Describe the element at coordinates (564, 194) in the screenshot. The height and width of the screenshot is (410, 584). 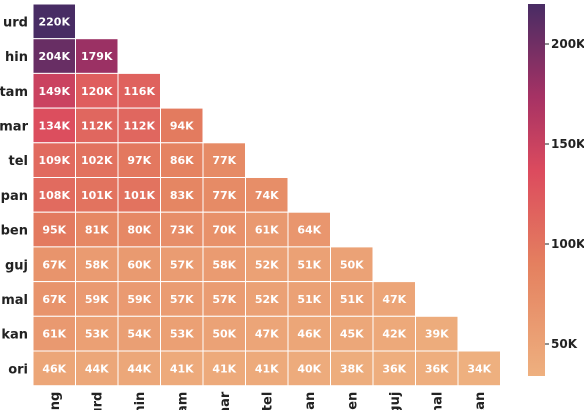
I see `colorbar-ticks: 50K 100K 150K 200K` at that location.